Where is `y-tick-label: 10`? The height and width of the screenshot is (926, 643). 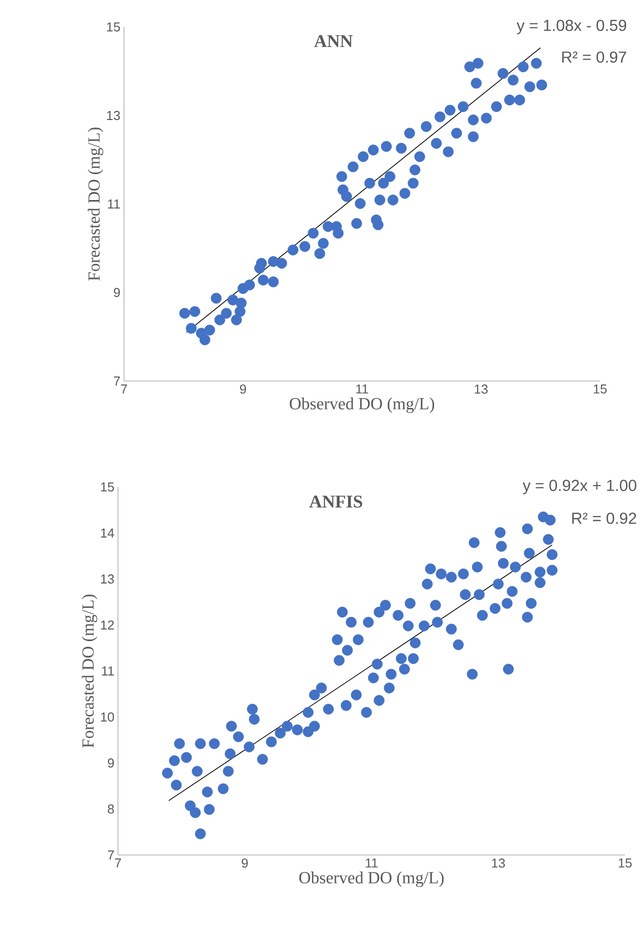 y-tick-label: 10 is located at coordinates (107, 717).